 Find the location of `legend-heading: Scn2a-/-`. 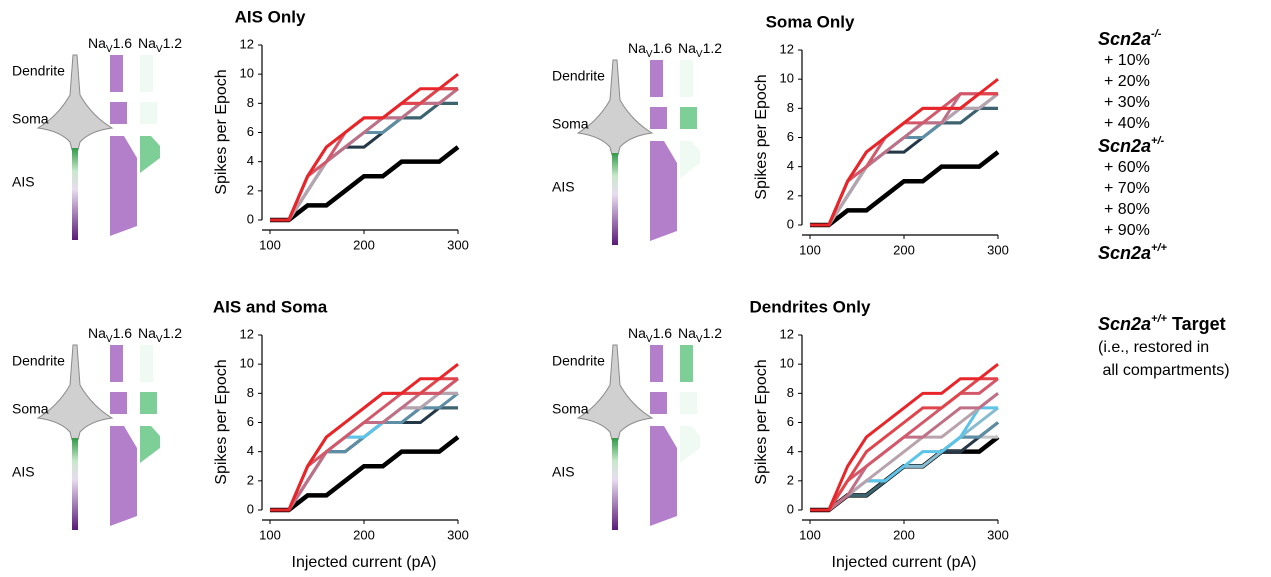

legend-heading: Scn2a-/- is located at coordinates (1130, 38).